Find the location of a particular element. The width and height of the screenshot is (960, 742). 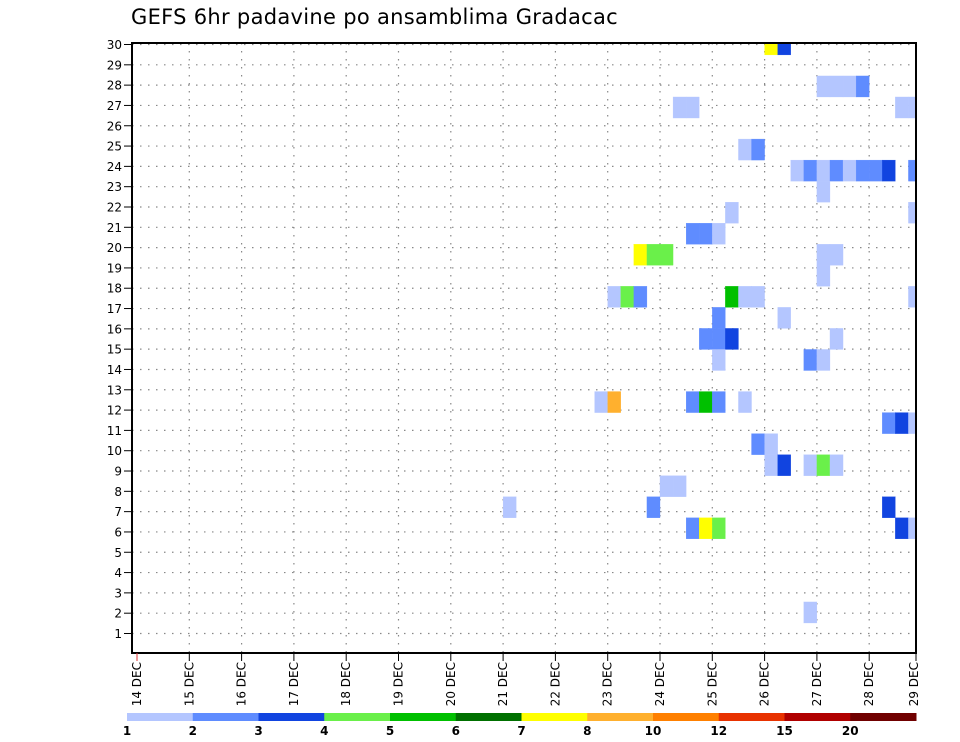

y-tick-label: 24 is located at coordinates (114, 167).